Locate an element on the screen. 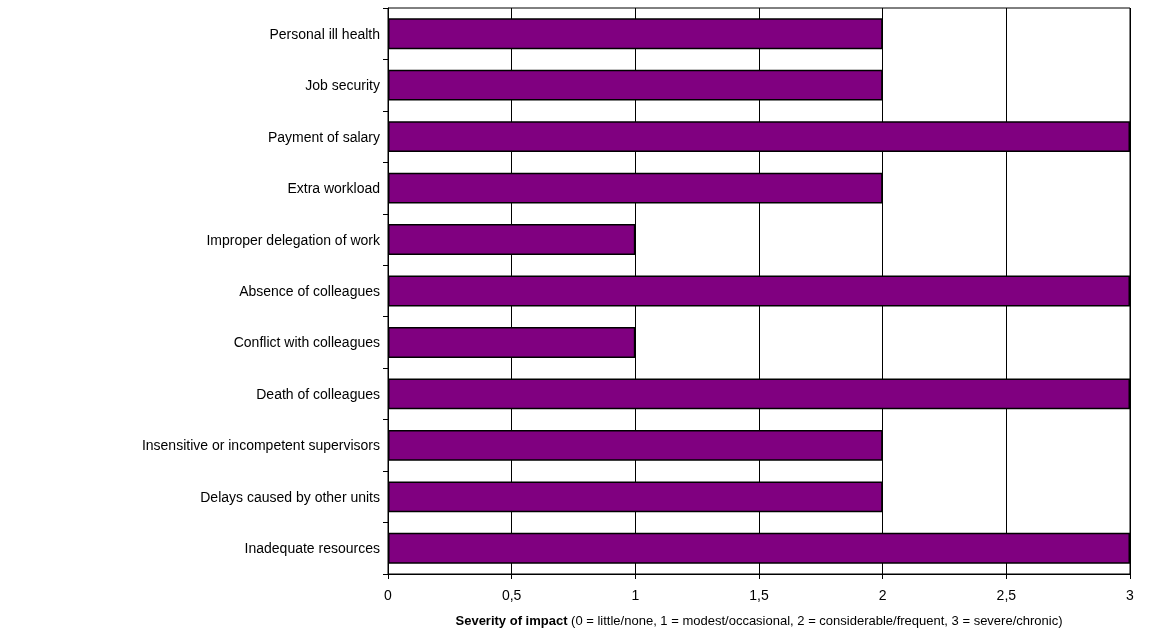 Image resolution: width=1165 pixels, height=632 pixels. y-tick-label: Inadequate resources is located at coordinates (312, 548).